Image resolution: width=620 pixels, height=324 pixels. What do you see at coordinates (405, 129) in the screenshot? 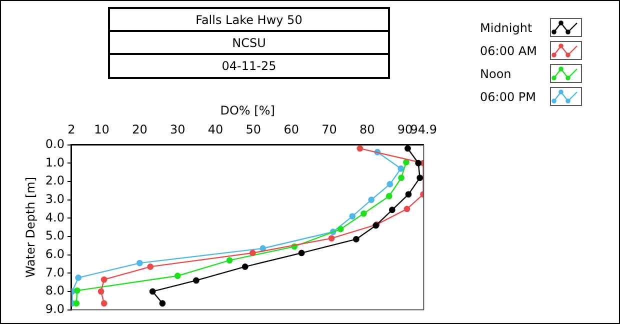
I see `x-tick-label: 90` at bounding box center [405, 129].